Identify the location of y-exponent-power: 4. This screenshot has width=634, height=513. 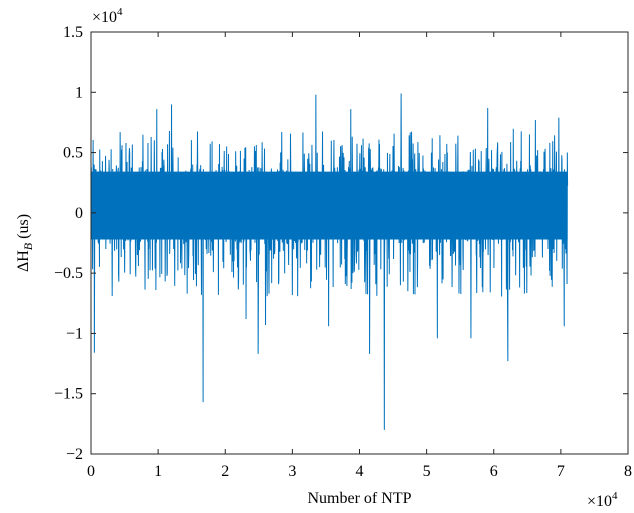
(120, 12).